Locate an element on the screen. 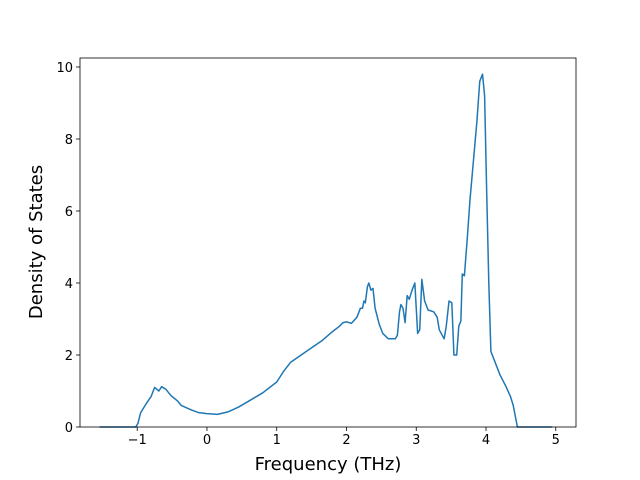  x-tick-label: 0 is located at coordinates (207, 440).